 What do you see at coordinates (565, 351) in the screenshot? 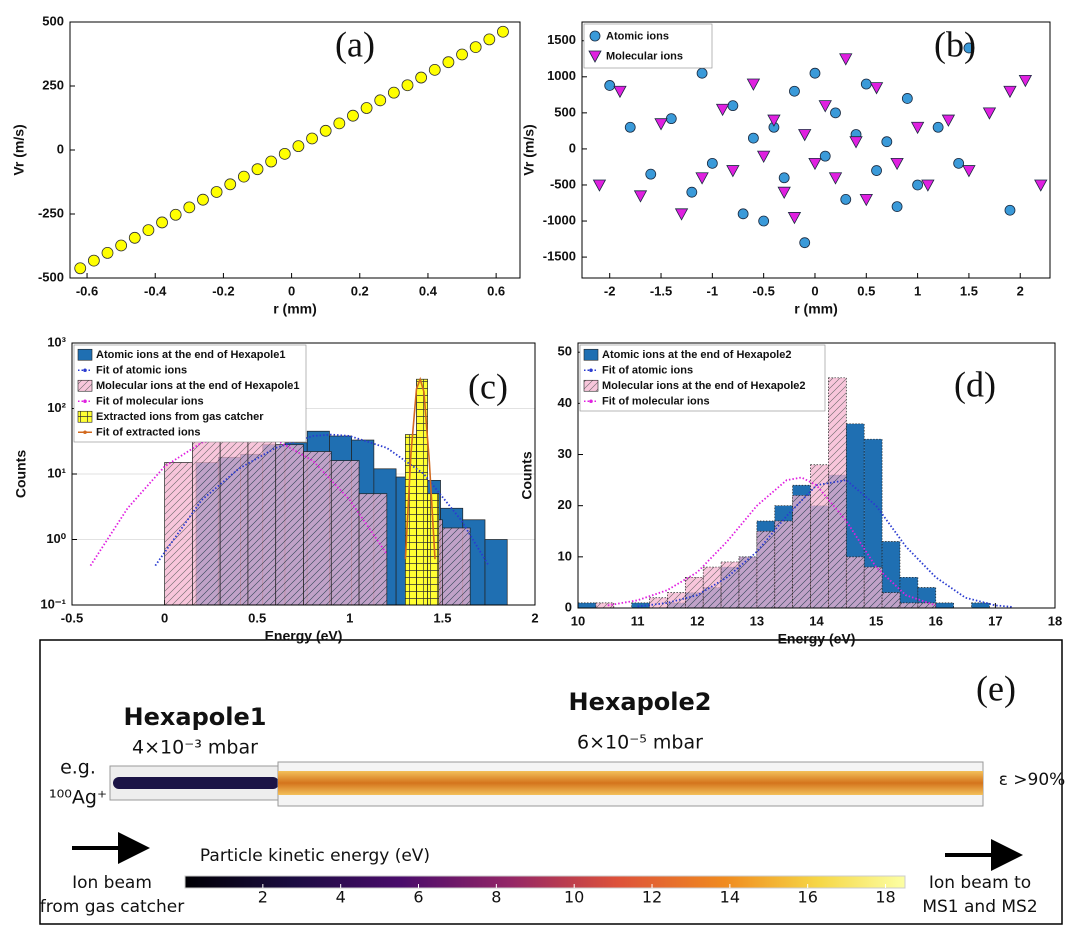
I see `y-tick-label: 50` at bounding box center [565, 351].